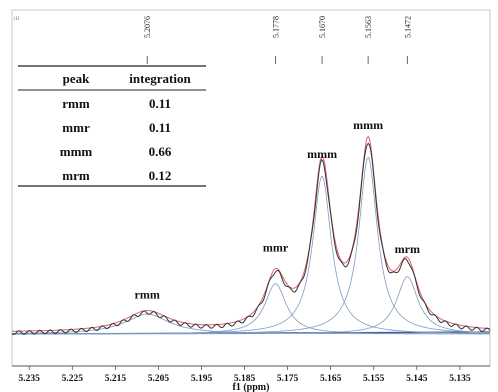 The height and width of the screenshot is (392, 498). What do you see at coordinates (77, 78) in the screenshot?
I see `table-header-peak: peak` at bounding box center [77, 78].